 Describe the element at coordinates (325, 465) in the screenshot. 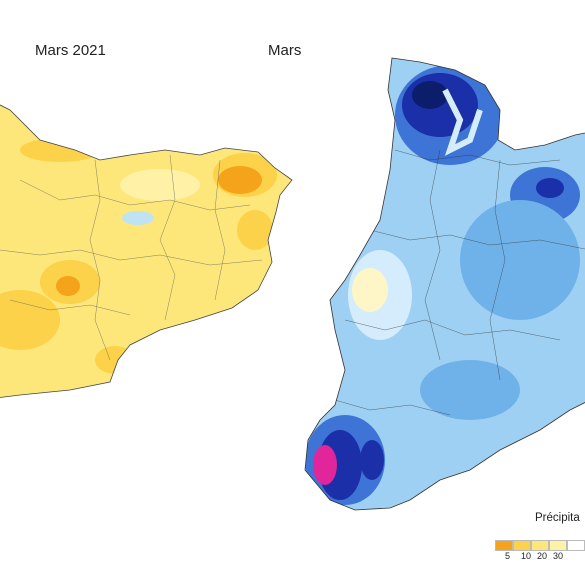

I see `right-region-ebro-max` at that location.